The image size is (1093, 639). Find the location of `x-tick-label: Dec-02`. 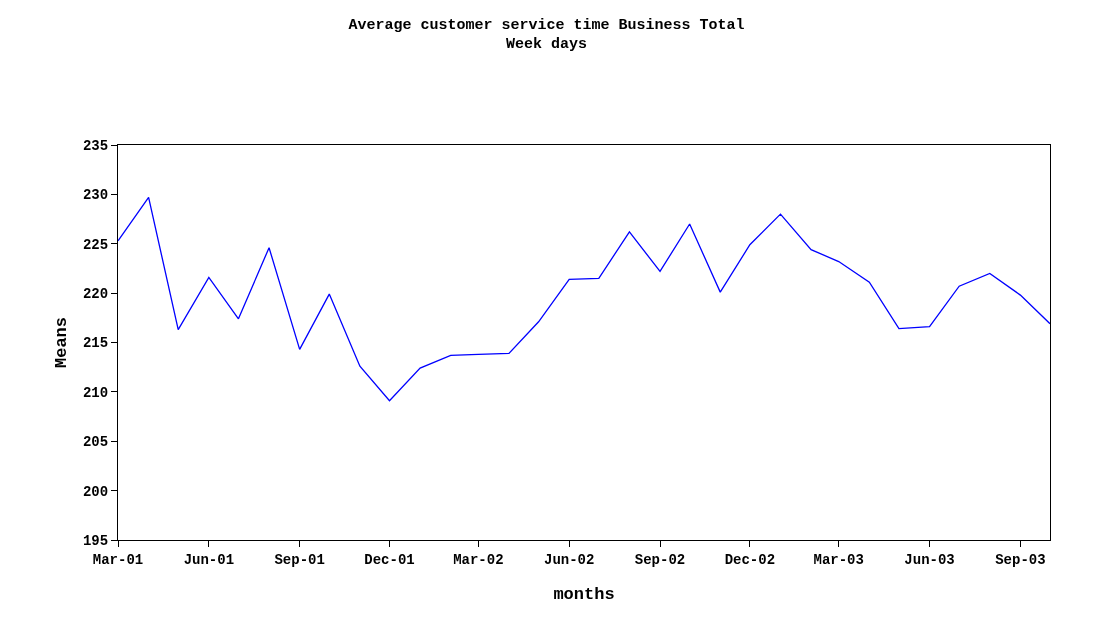

x-tick-label: Dec-02 is located at coordinates (750, 559).